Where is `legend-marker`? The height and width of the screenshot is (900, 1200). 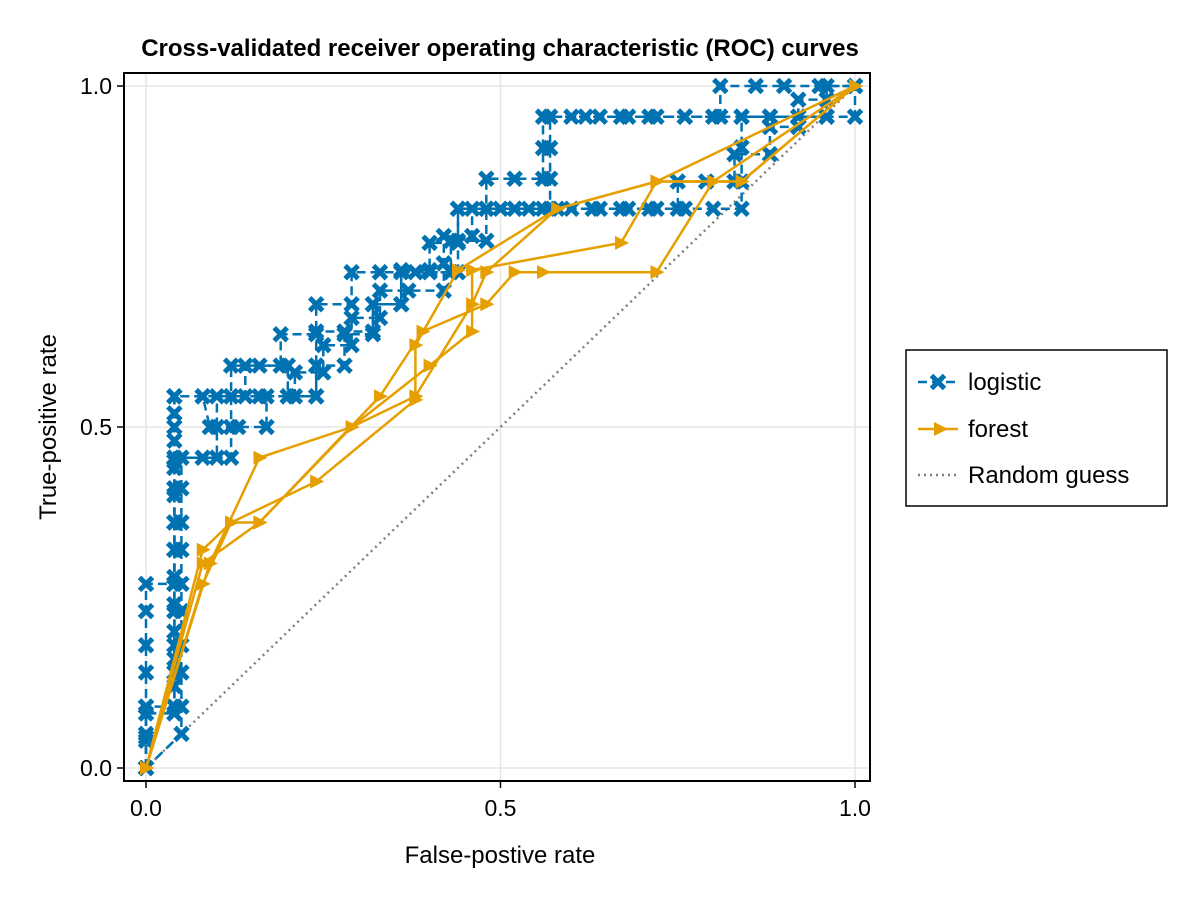
legend-marker is located at coordinates (938, 382).